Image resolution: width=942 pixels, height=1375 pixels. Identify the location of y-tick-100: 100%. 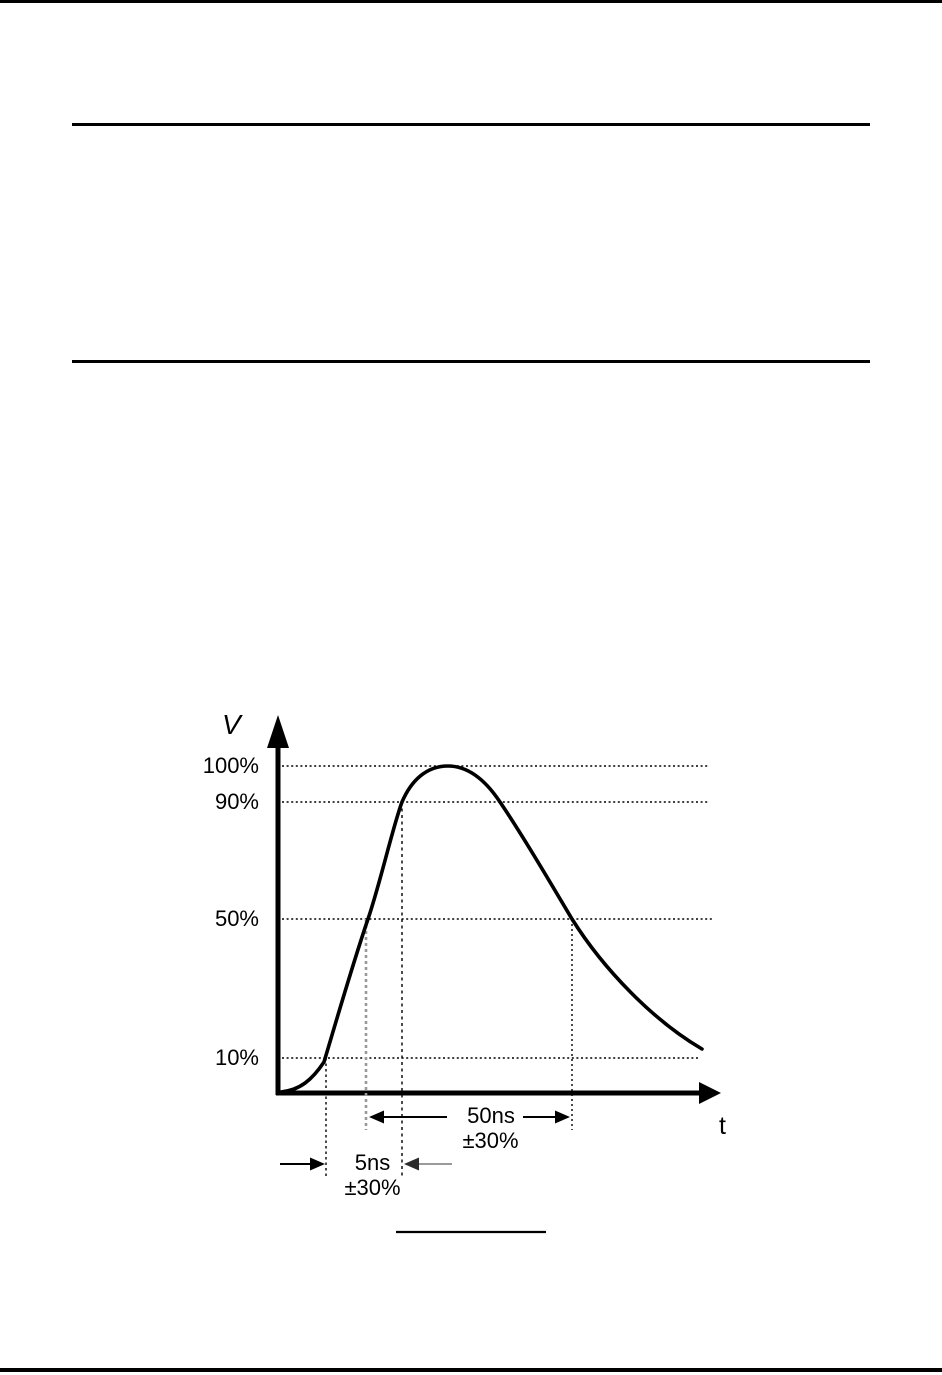
(230, 765).